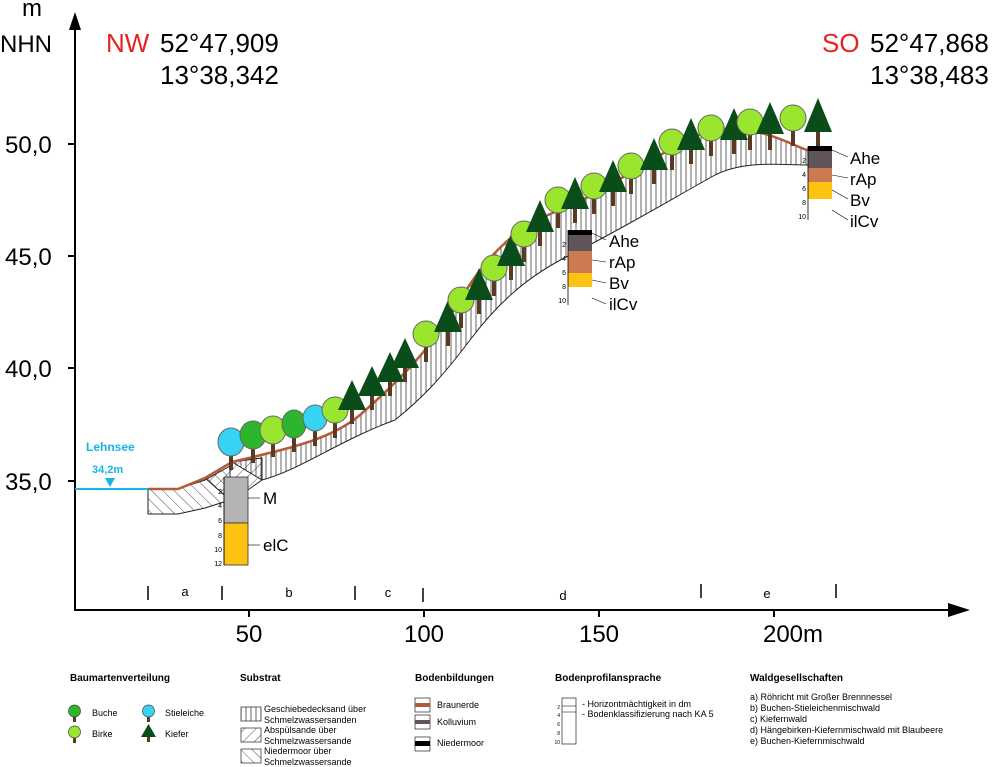  I want to click on legend-item: Kiefer, so click(177, 734).